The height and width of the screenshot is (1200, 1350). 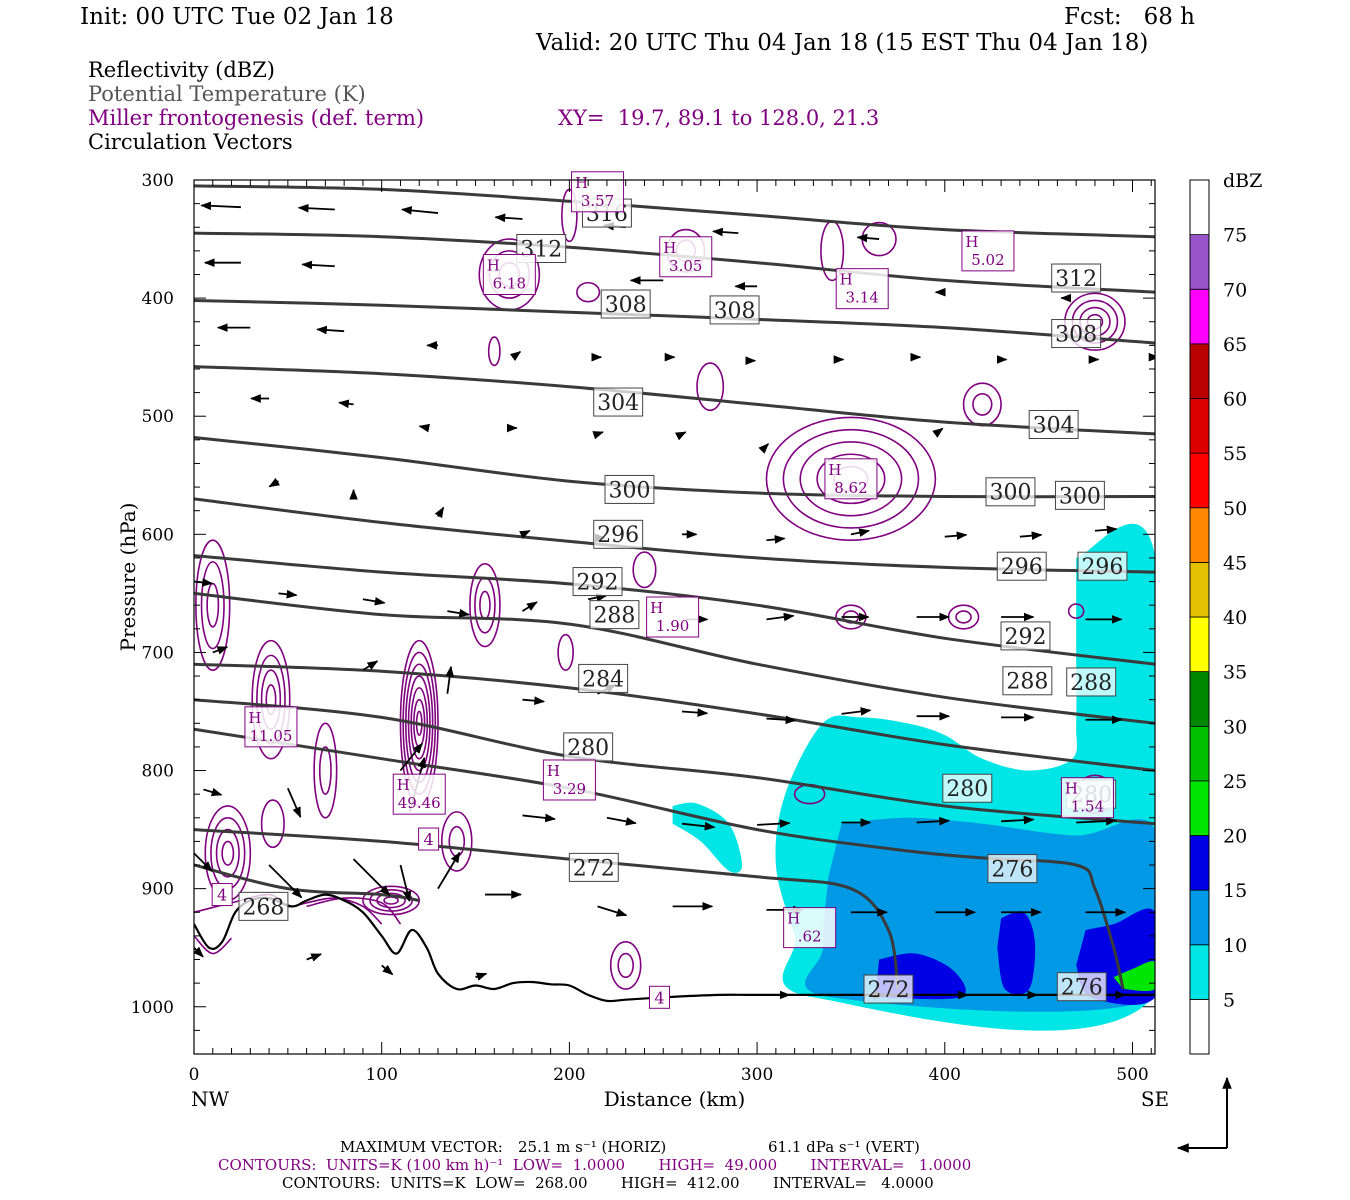 What do you see at coordinates (719, 118) in the screenshot?
I see `legend-xy: XY= 19.7, 89.1 to 128.0, 21.3` at bounding box center [719, 118].